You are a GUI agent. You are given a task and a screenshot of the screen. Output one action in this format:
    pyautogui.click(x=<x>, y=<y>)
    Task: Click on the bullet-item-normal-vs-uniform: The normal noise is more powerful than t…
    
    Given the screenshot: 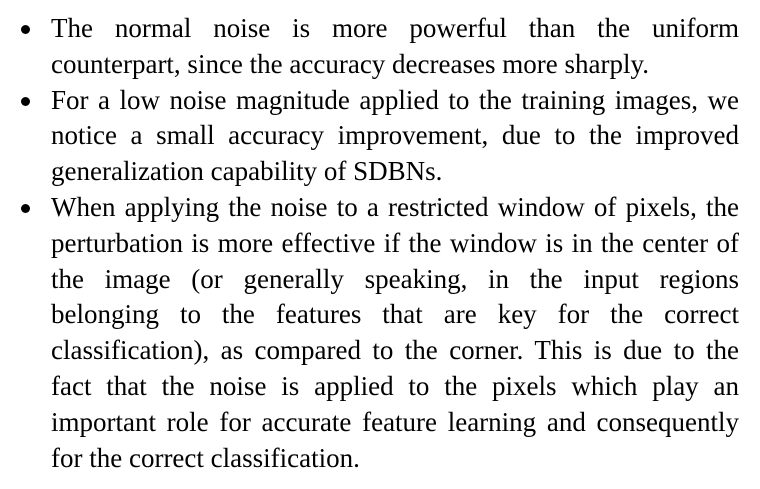 What is the action you would take?
    pyautogui.click(x=380, y=47)
    